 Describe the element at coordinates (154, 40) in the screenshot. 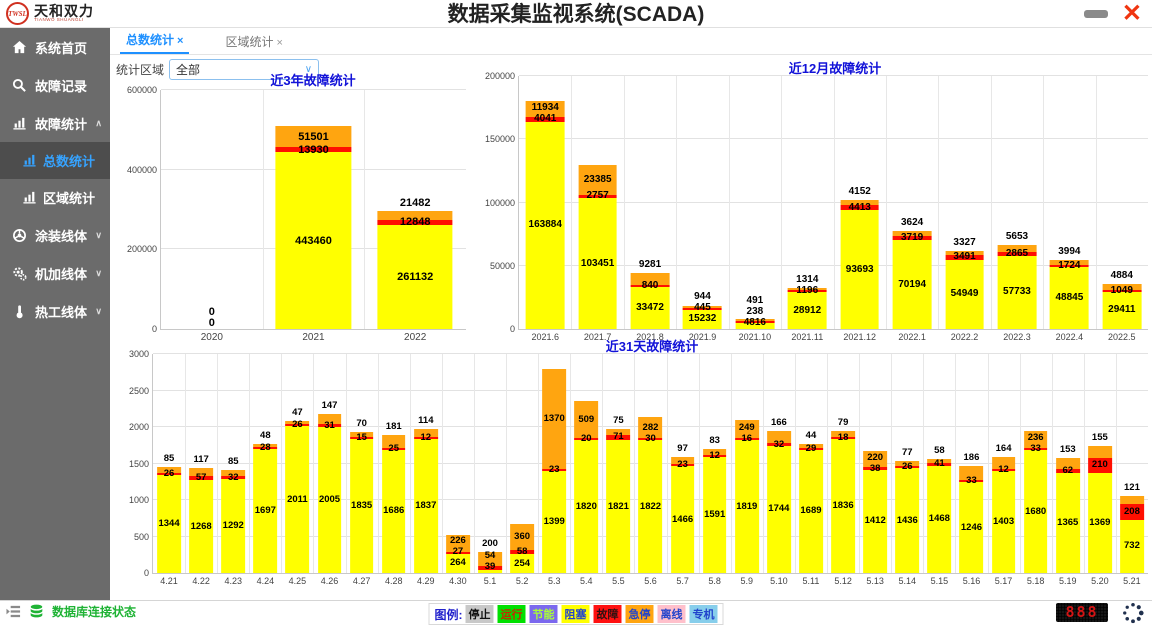

I see `tab-总数统计: 总数统计×` at that location.